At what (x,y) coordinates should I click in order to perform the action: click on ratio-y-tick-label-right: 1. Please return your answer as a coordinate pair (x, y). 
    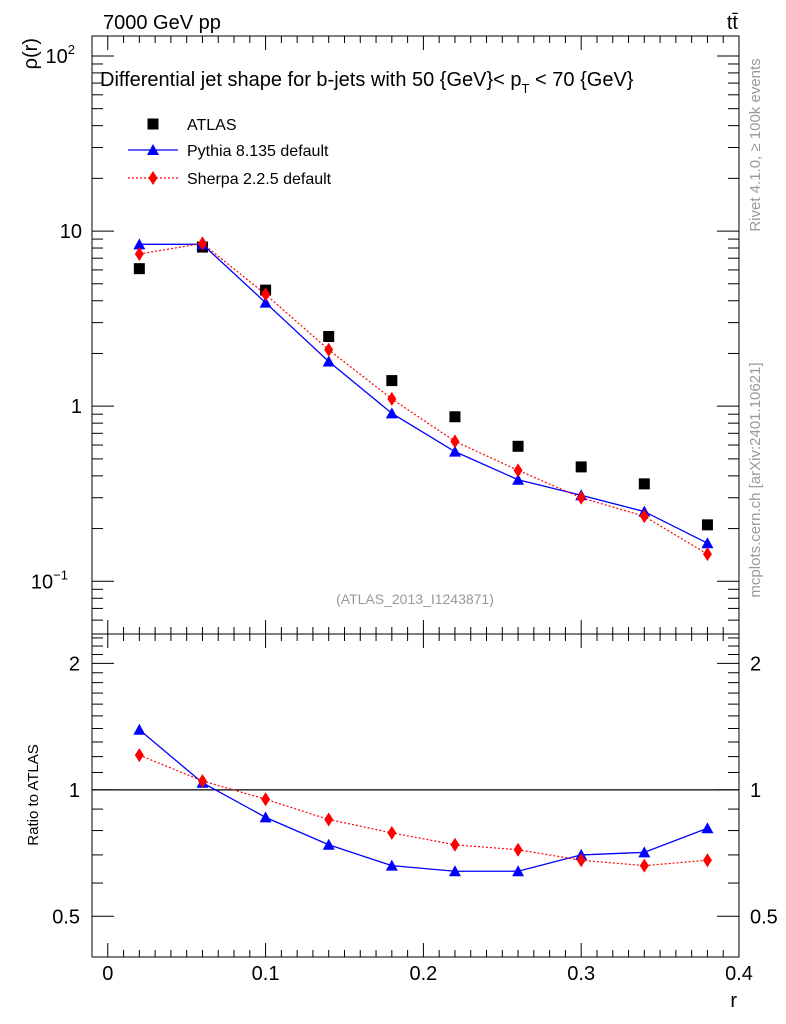
    Looking at the image, I should click on (755, 791).